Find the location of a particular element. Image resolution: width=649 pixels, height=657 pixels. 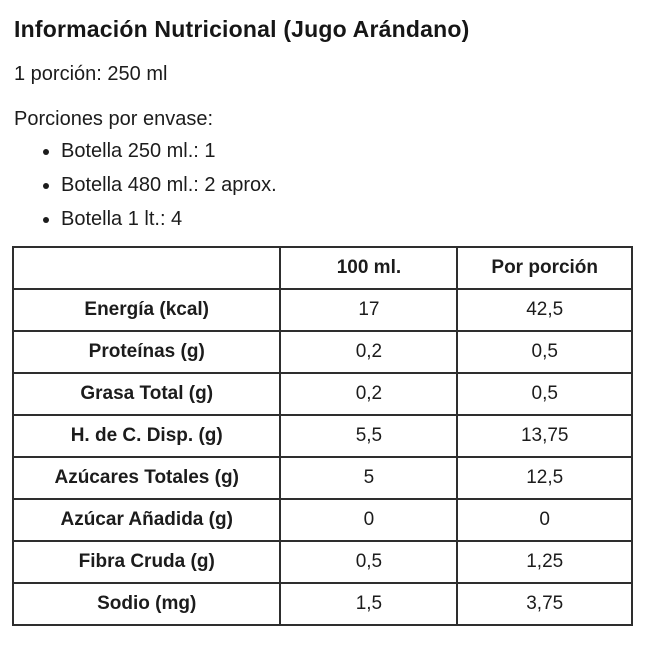

row-label: Azúcares Totales (g) is located at coordinates (146, 478).